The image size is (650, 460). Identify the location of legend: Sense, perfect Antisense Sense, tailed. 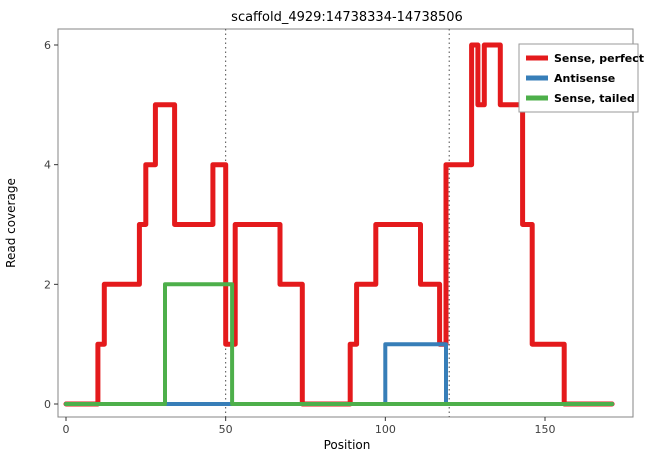
(581, 78).